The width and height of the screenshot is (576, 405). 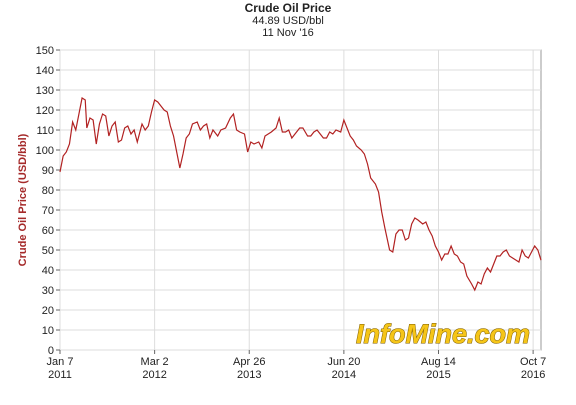 What do you see at coordinates (438, 368) in the screenshot?
I see `x-tick-label: Aug 14 2015` at bounding box center [438, 368].